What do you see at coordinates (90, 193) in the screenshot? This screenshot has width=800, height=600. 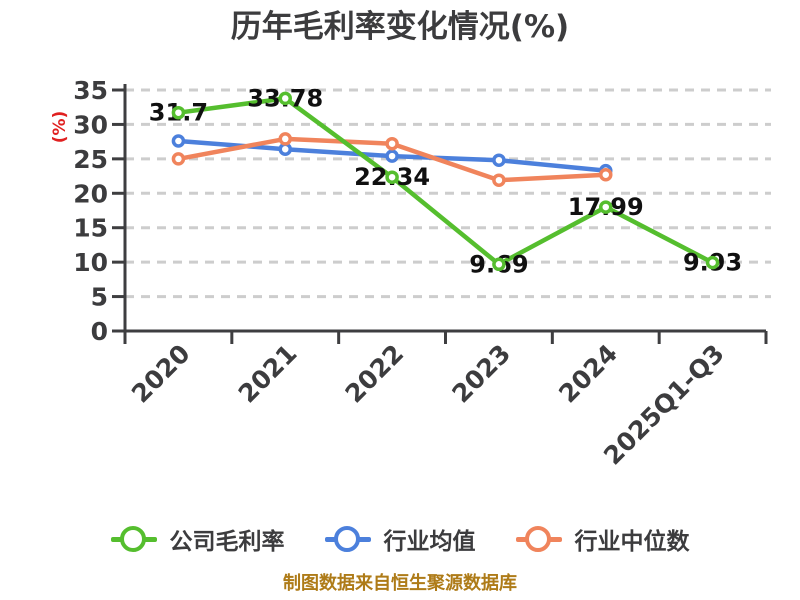 I see `svg-text: 20` at bounding box center [90, 193].